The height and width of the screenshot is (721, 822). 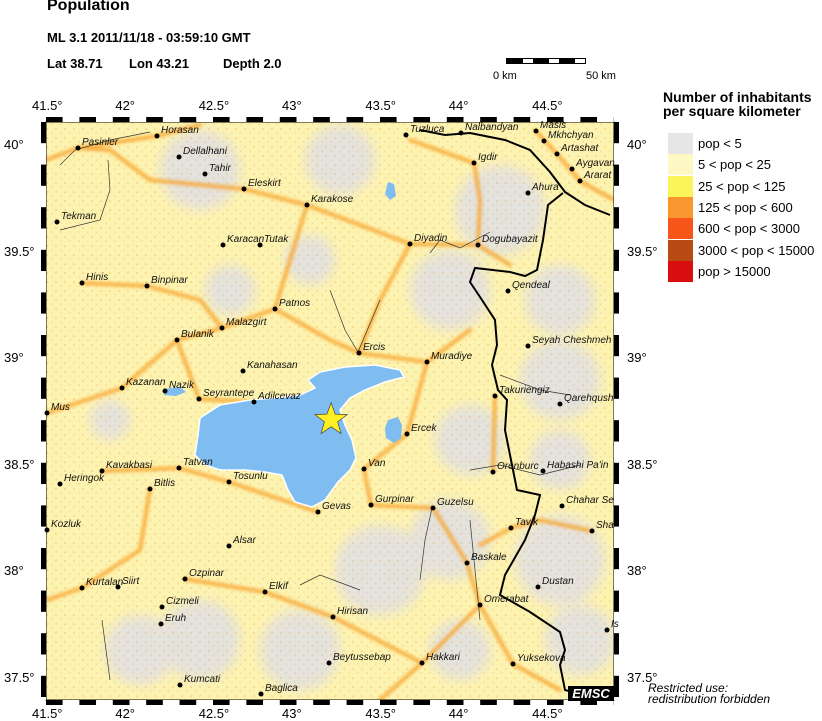 I want to click on city-label: Igdir, so click(x=488, y=157).